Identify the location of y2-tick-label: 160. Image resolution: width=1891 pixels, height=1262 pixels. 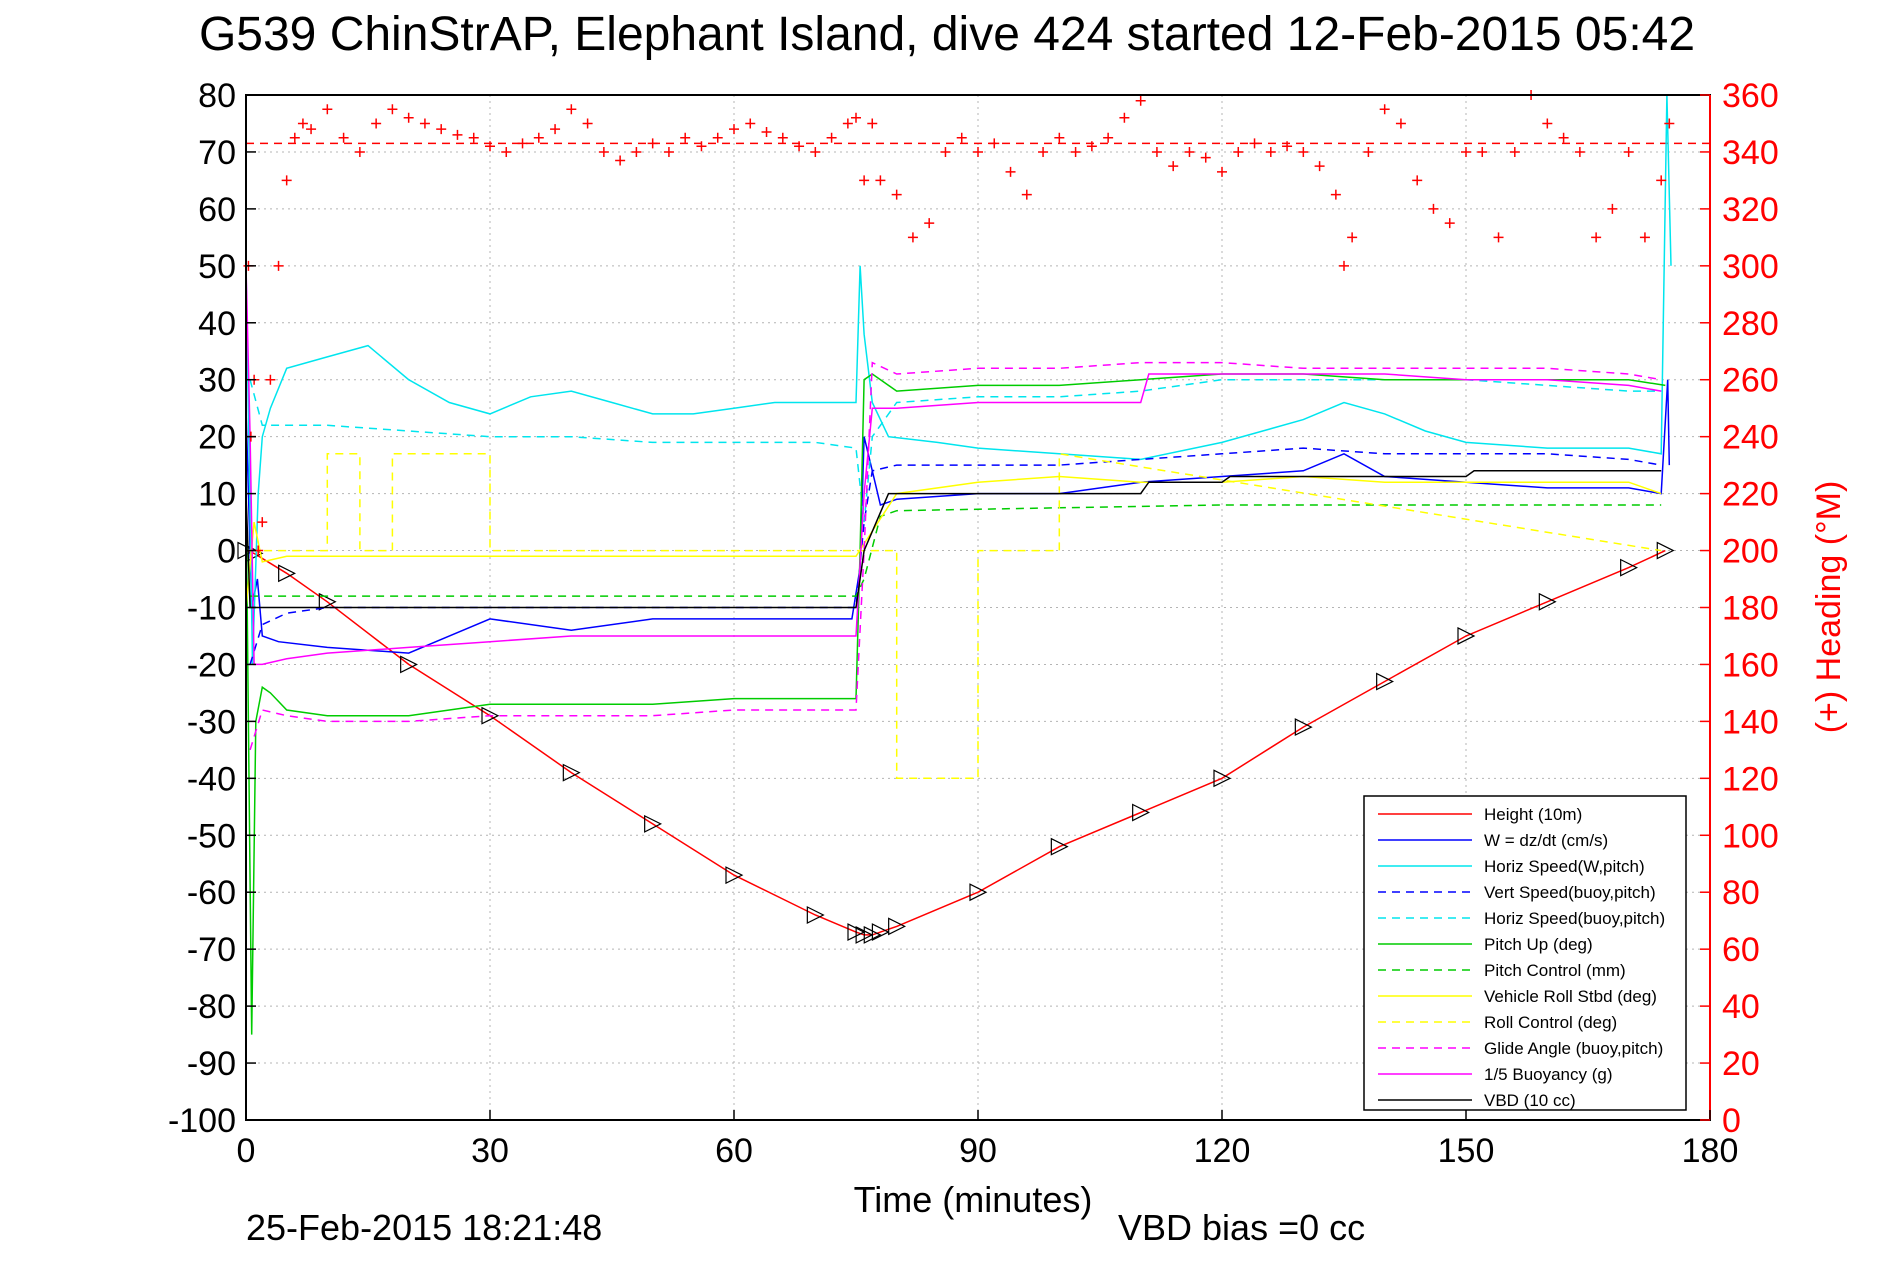
(1750, 665).